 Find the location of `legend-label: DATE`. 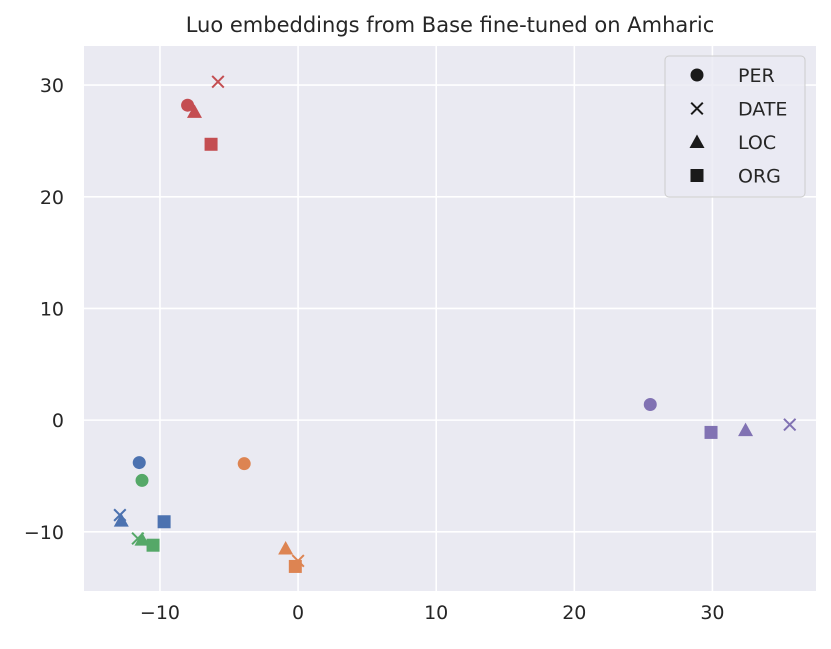

legend-label: DATE is located at coordinates (762, 110).